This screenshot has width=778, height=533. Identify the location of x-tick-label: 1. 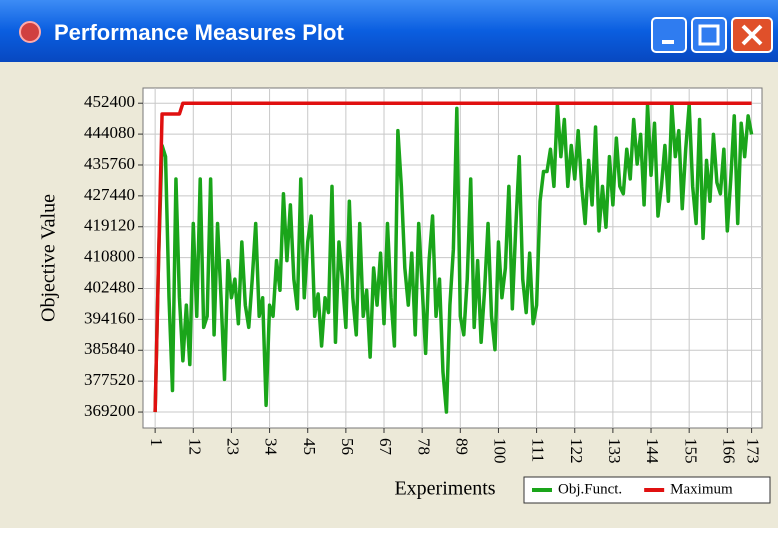
(156, 442).